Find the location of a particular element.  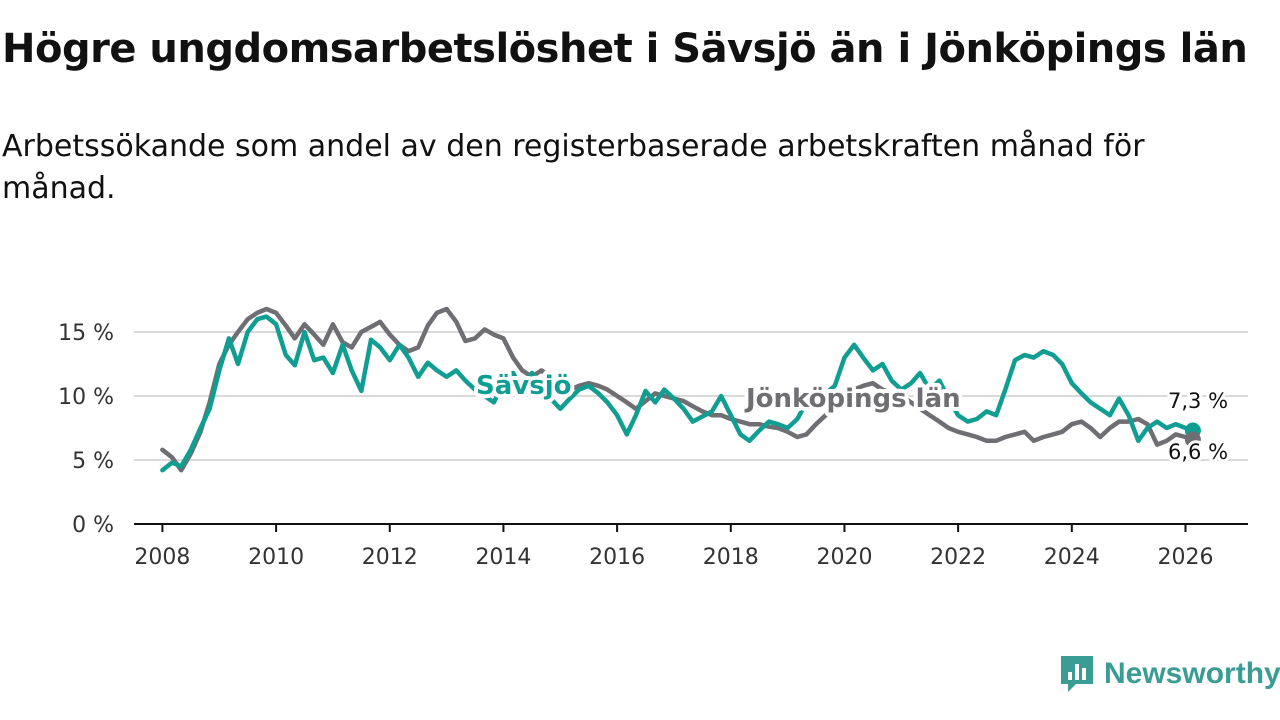

y-tick-label: 10 % is located at coordinates (86, 397).